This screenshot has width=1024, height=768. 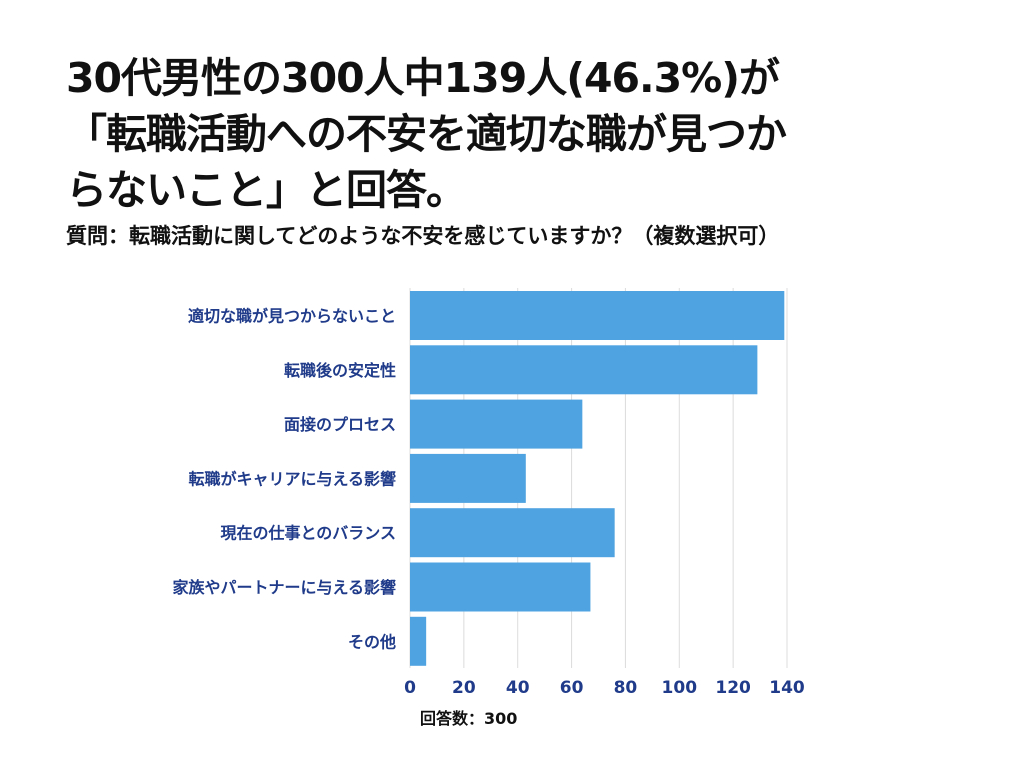 I want to click on x-tick-label: 80, so click(x=626, y=688).